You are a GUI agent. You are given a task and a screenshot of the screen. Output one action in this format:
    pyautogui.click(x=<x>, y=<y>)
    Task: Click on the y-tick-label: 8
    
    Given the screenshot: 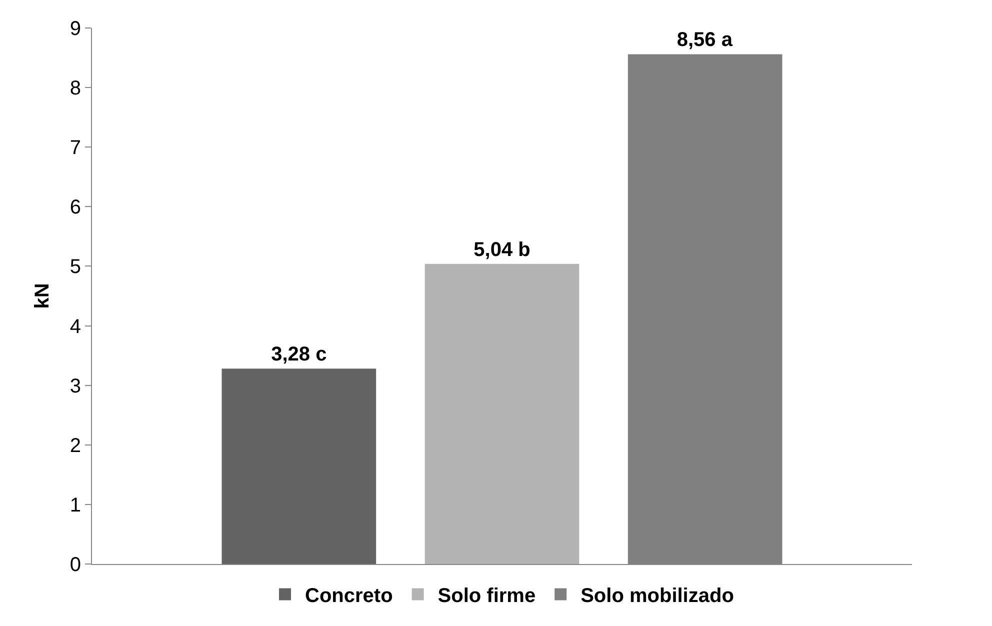 What is the action you would take?
    pyautogui.click(x=75, y=89)
    